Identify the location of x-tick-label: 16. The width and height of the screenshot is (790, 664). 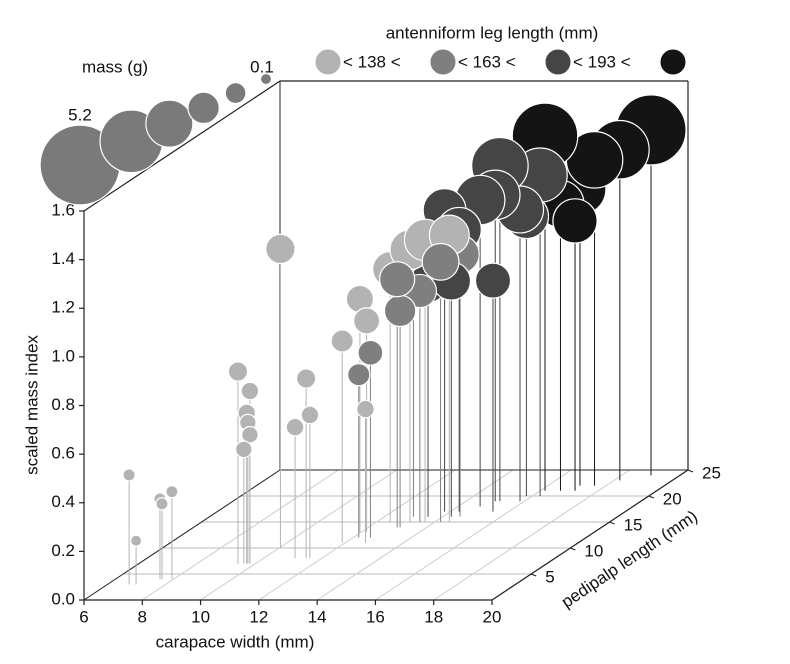
(375, 616).